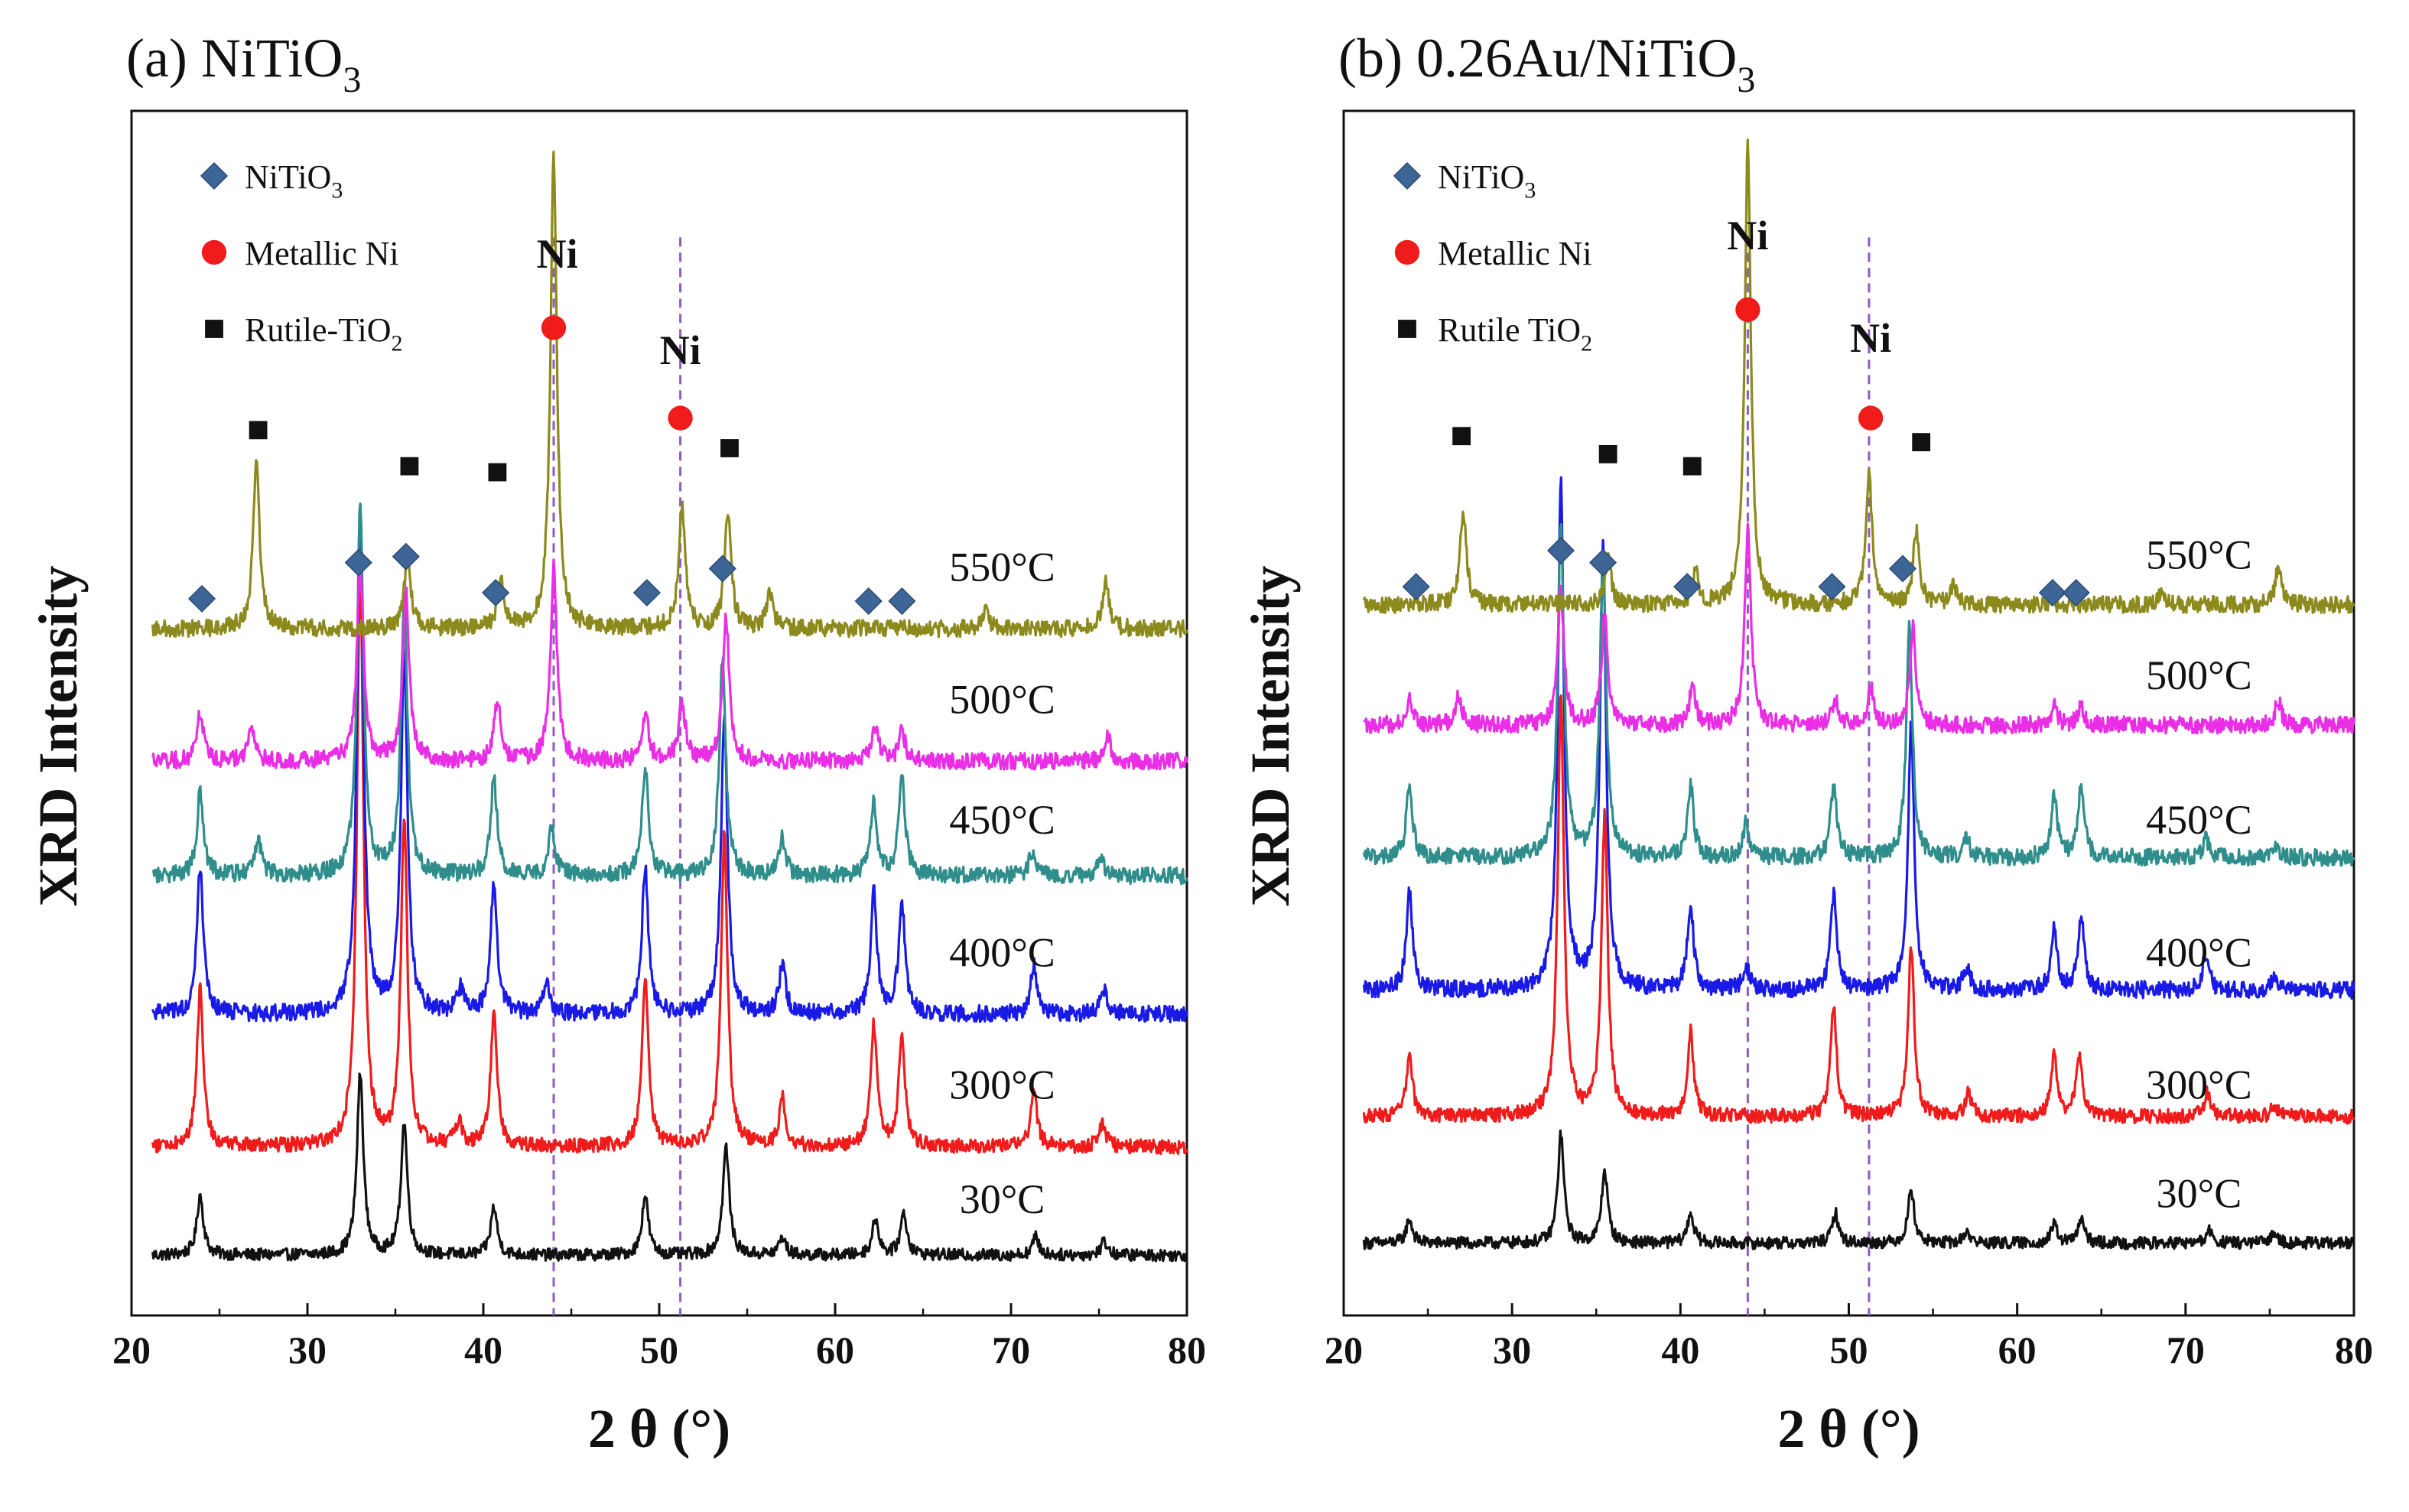 Image resolution: width=2409 pixels, height=1512 pixels. What do you see at coordinates (1858, 1189) in the screenshot?
I see `series-line-30°C` at bounding box center [1858, 1189].